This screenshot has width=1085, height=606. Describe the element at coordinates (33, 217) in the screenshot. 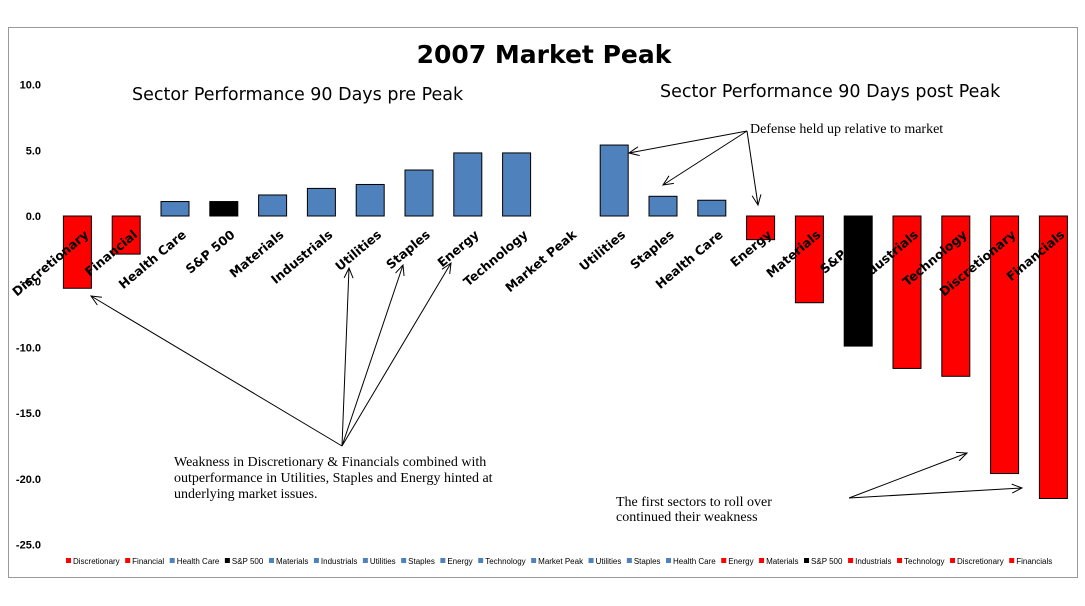

I see `y-tick-label: 0.0` at that location.